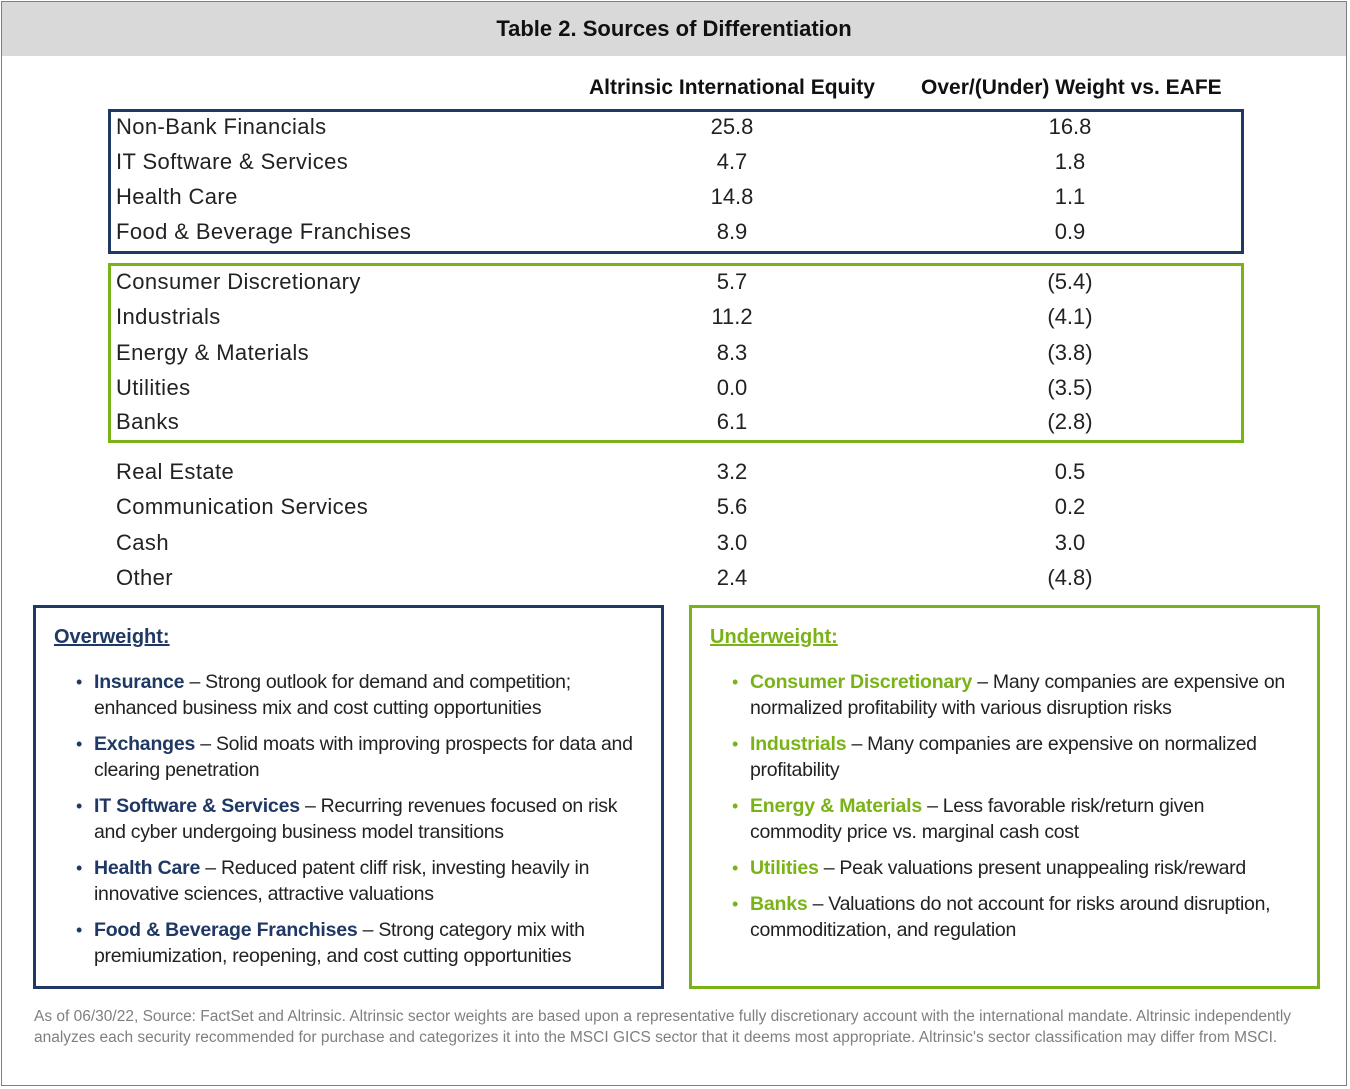 Image resolution: width=1350 pixels, height=1089 pixels. Describe the element at coordinates (1070, 126) in the screenshot. I see `relative-weight: 16.8` at that location.